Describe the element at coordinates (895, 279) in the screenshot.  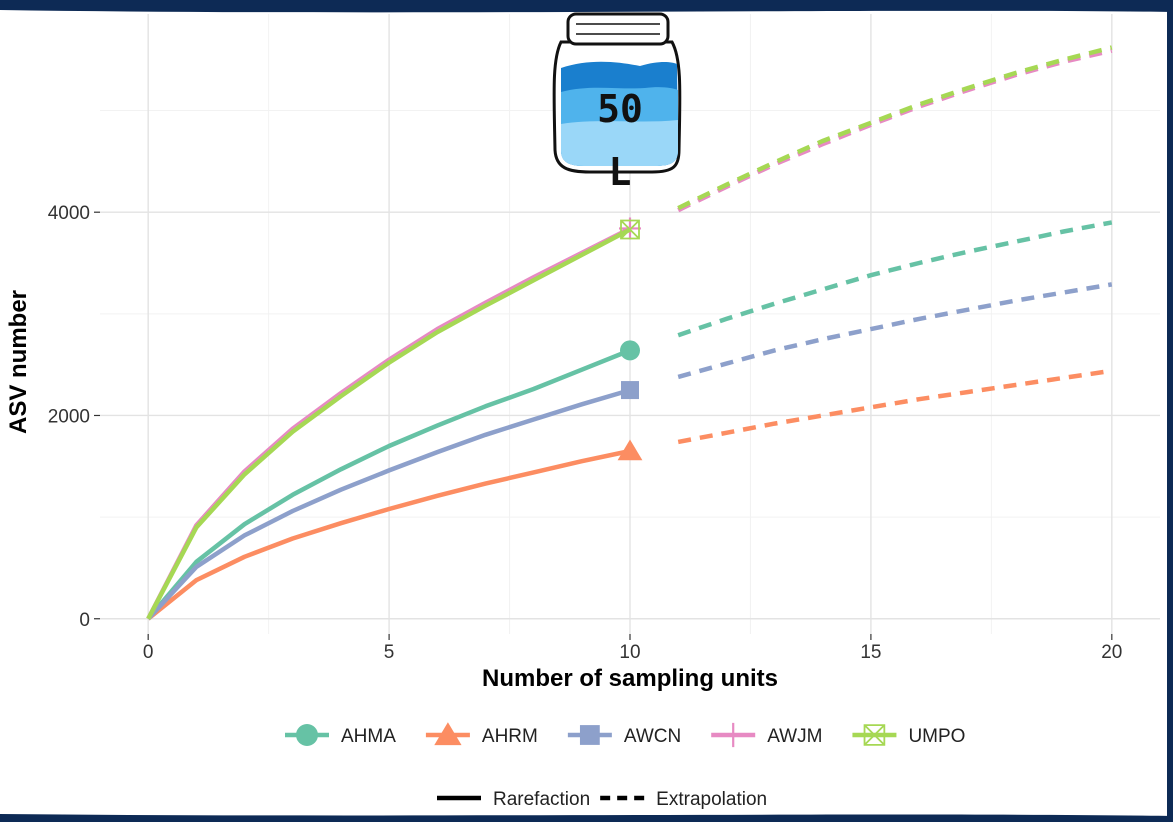
I see `extrapolation-line-ahma` at that location.